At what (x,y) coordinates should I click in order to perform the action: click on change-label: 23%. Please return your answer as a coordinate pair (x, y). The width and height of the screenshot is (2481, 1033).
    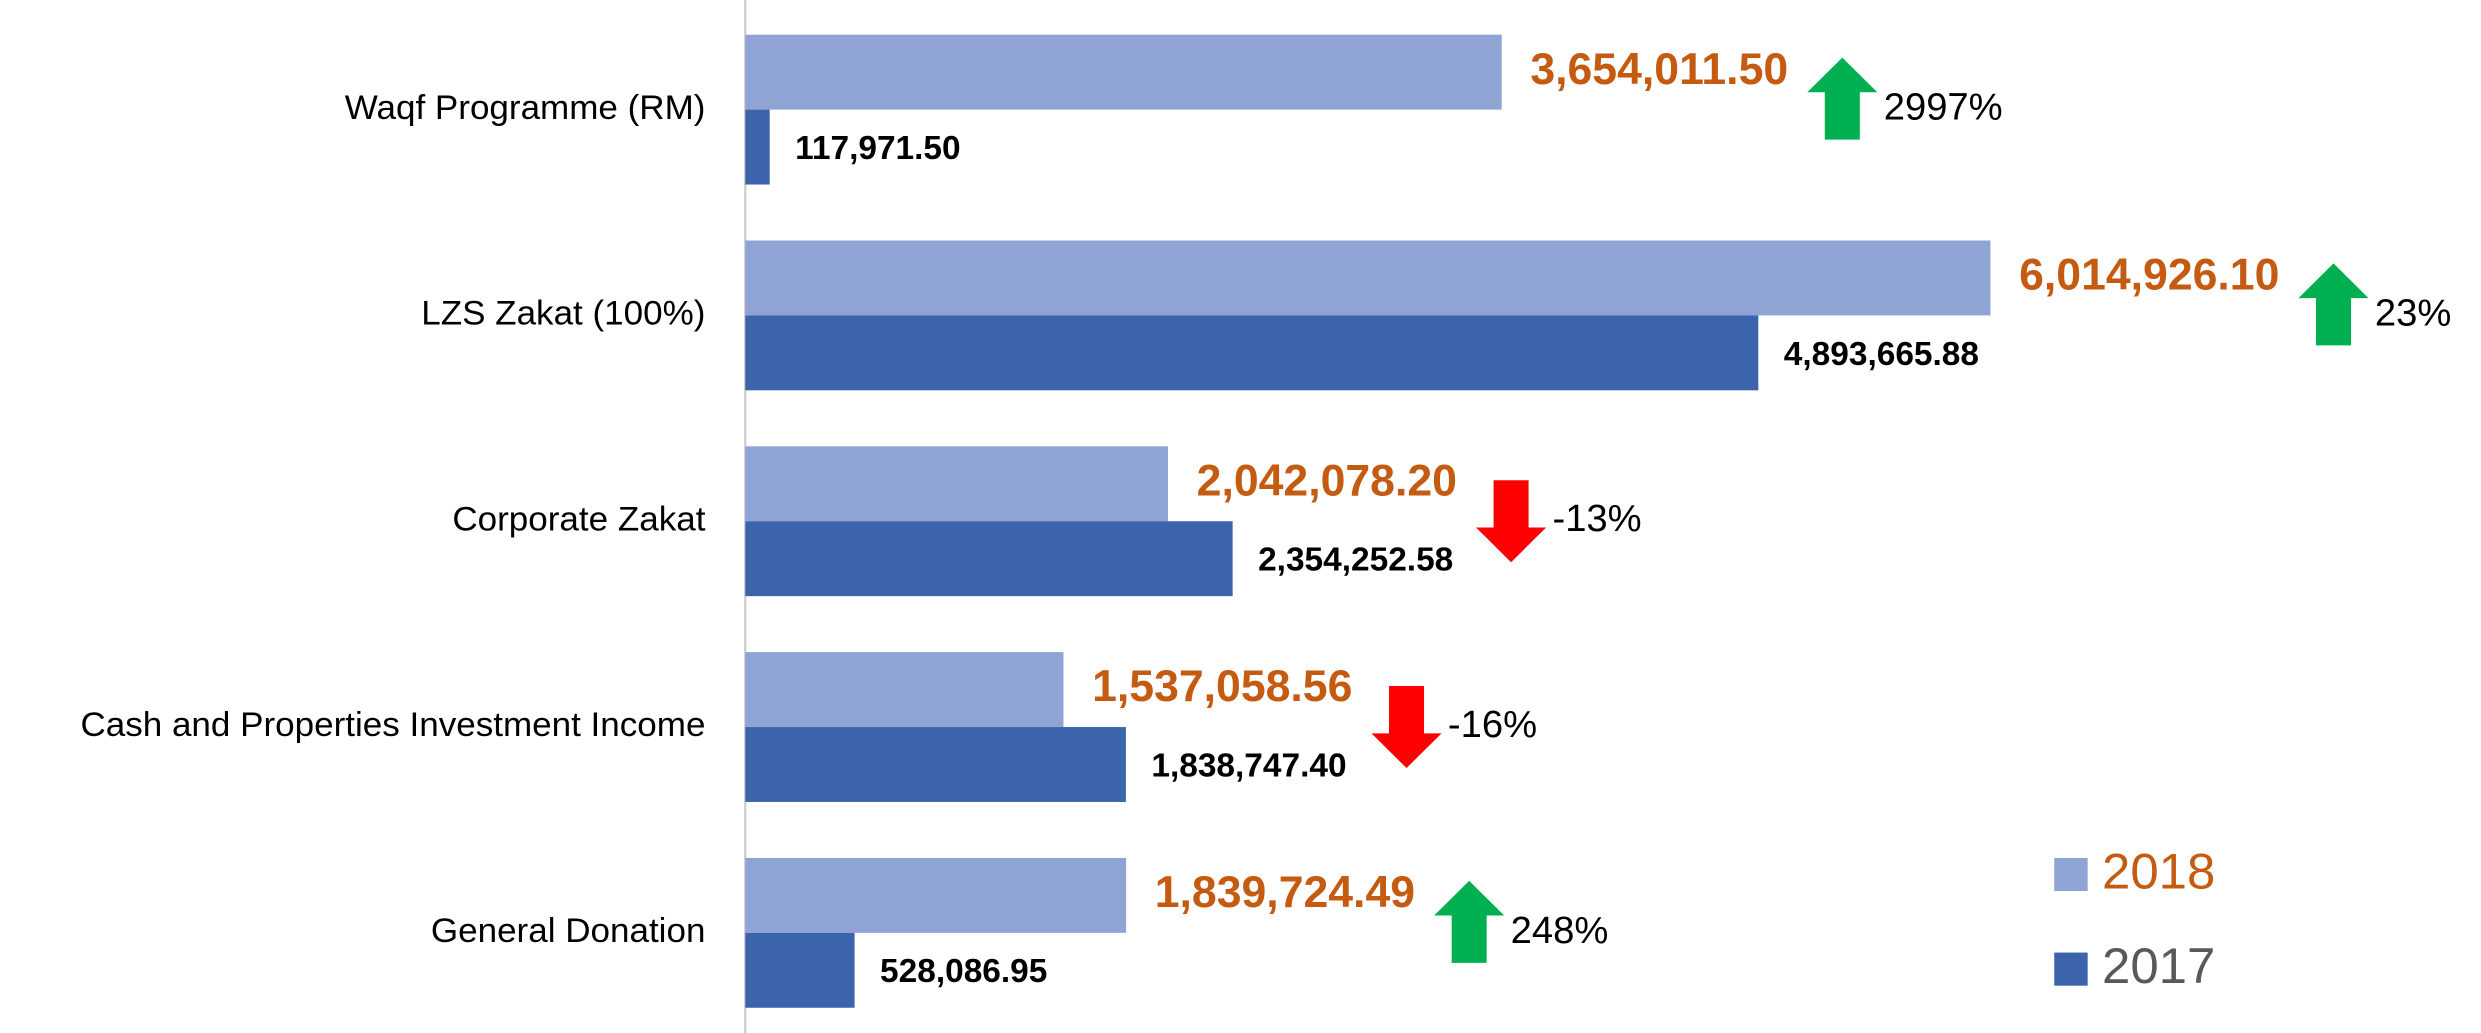
    Looking at the image, I should click on (2413, 314).